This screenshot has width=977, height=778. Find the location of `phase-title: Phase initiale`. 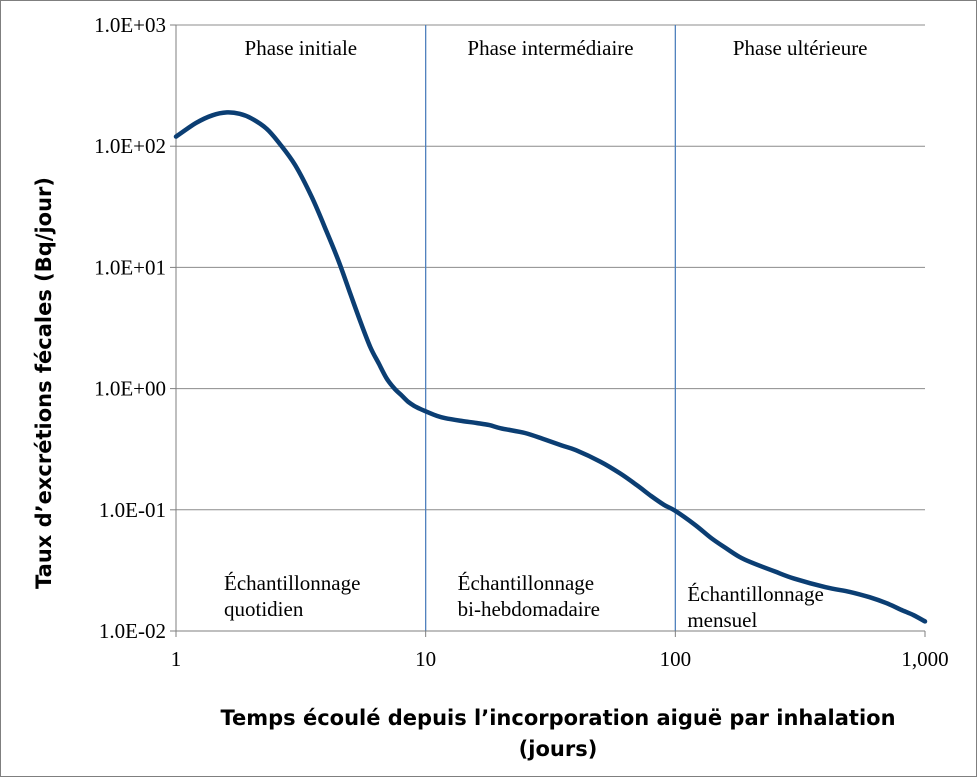

phase-title: Phase initiale is located at coordinates (301, 48).